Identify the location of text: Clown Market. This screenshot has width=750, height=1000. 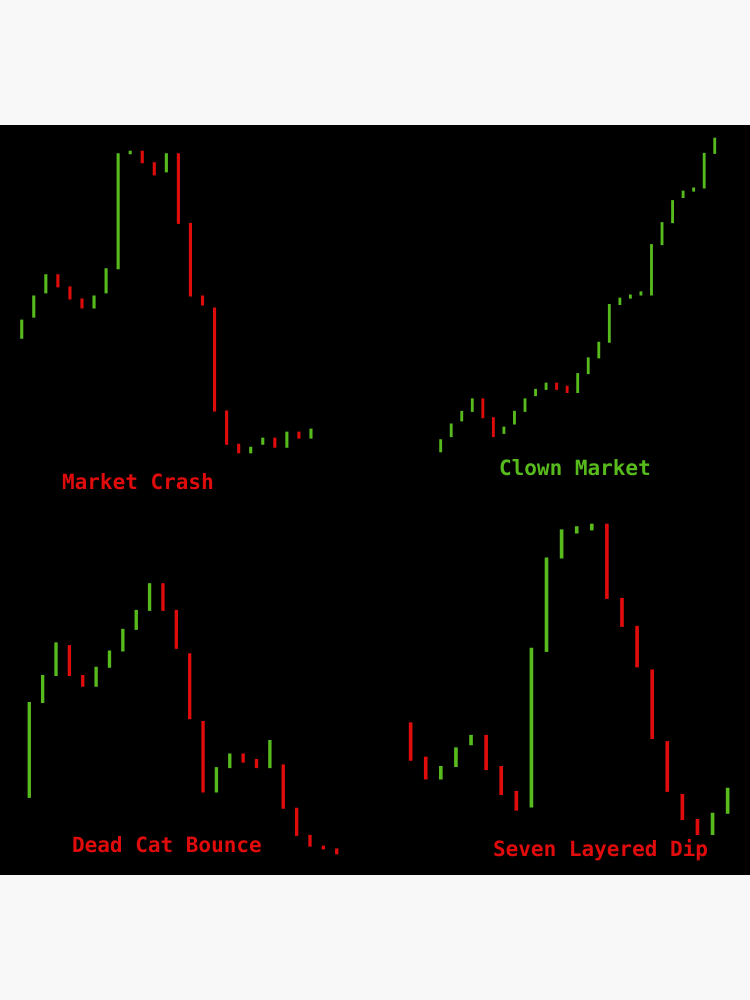
(575, 468).